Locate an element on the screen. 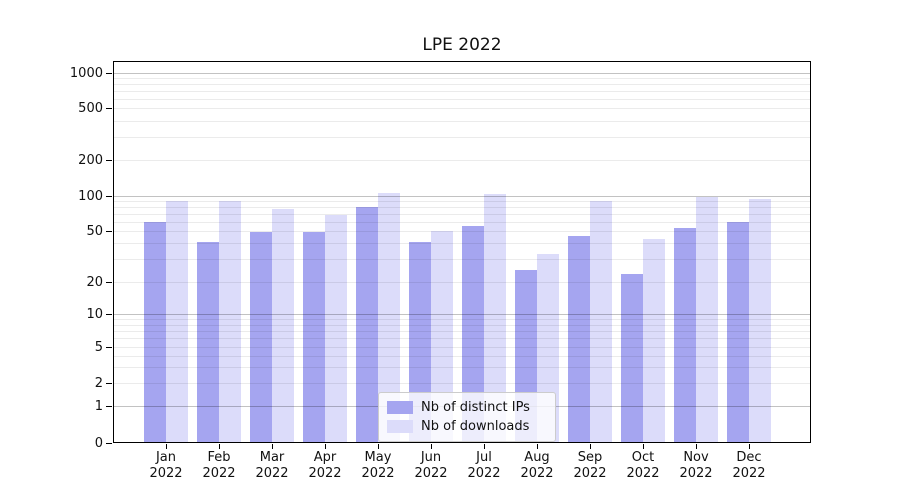 The image size is (900, 500). y-tick-label: 100 is located at coordinates (90, 196).